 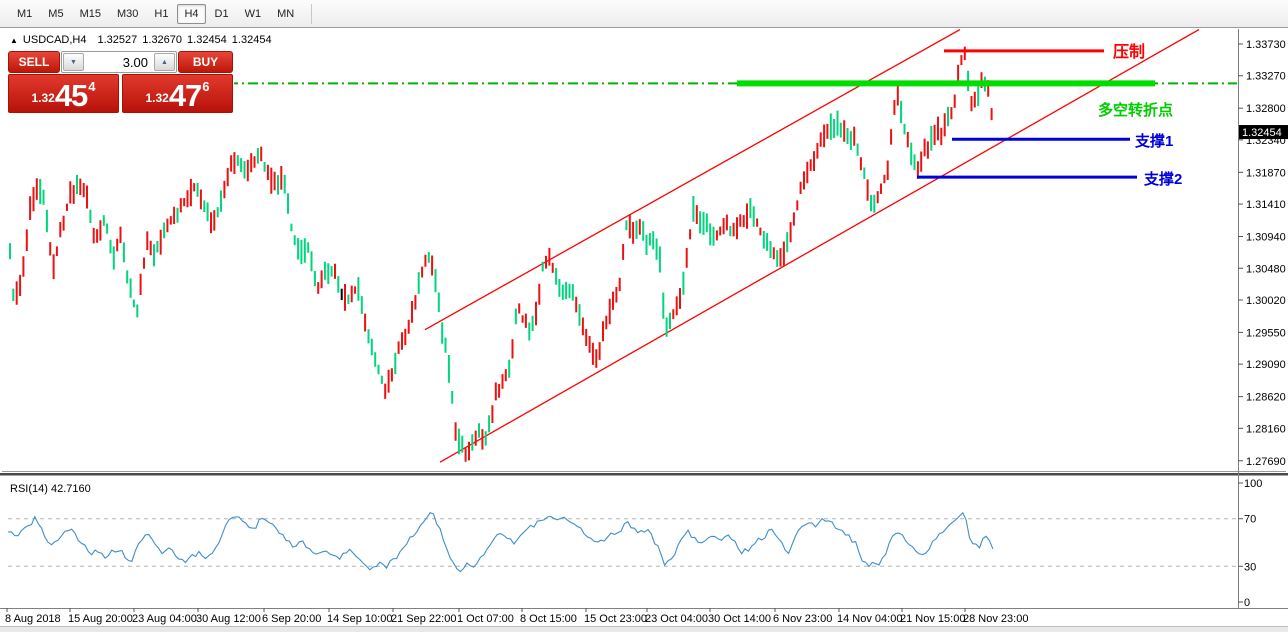 What do you see at coordinates (1250, 567) in the screenshot?
I see `svg-text: 30` at bounding box center [1250, 567].